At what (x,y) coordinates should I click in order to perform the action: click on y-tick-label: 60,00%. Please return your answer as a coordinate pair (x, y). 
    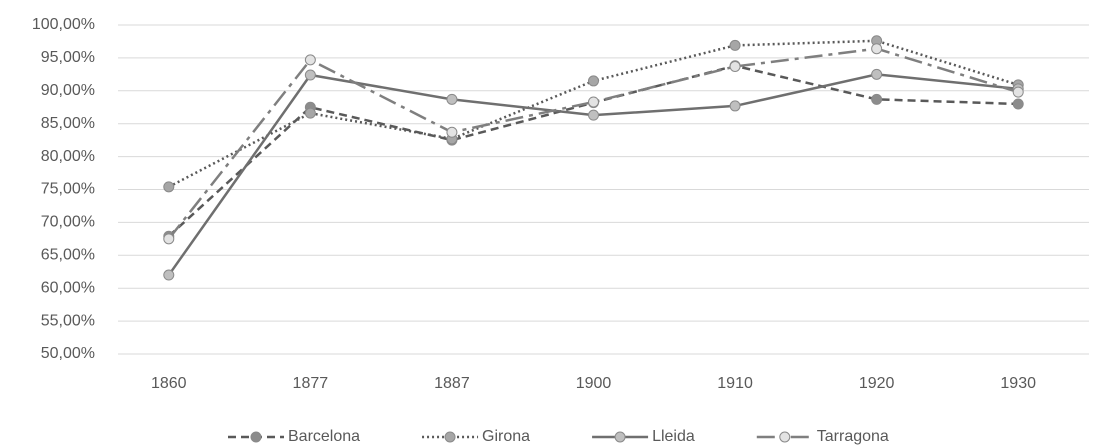
    Looking at the image, I should click on (68, 287).